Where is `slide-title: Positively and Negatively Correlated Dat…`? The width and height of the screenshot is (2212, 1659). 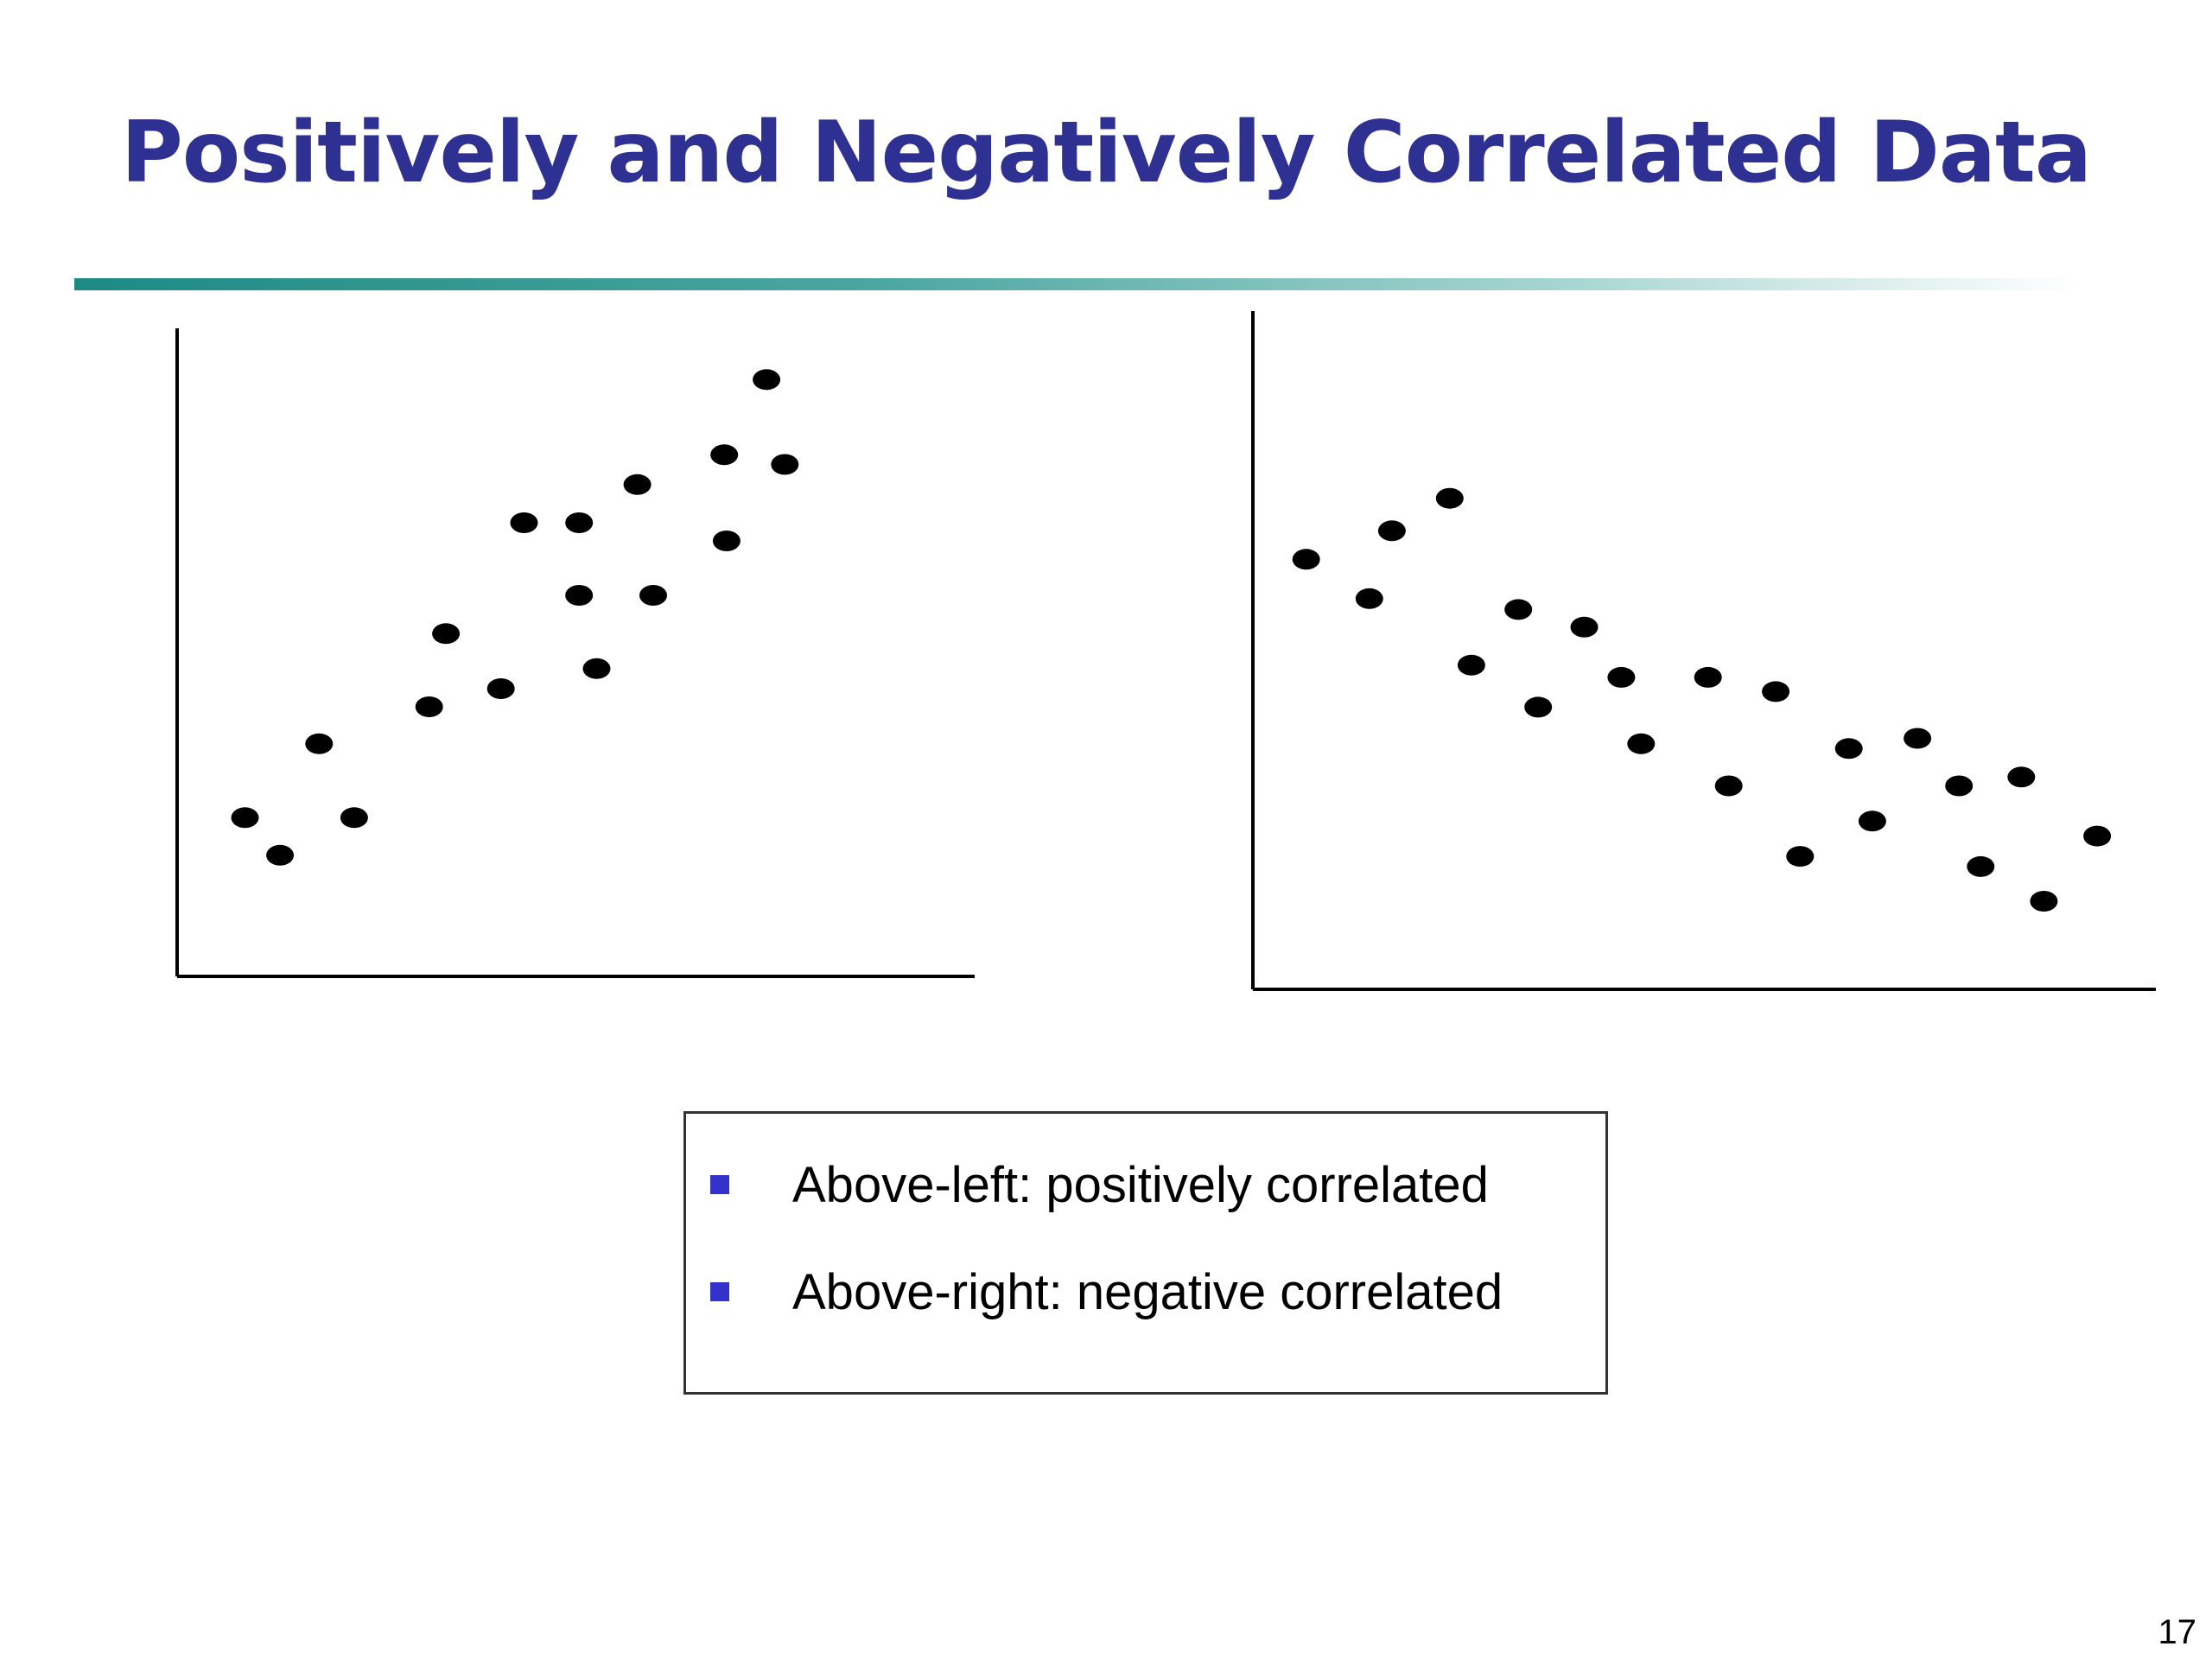 slide-title: Positively and Negatively Correlated Dat… is located at coordinates (1106, 153).